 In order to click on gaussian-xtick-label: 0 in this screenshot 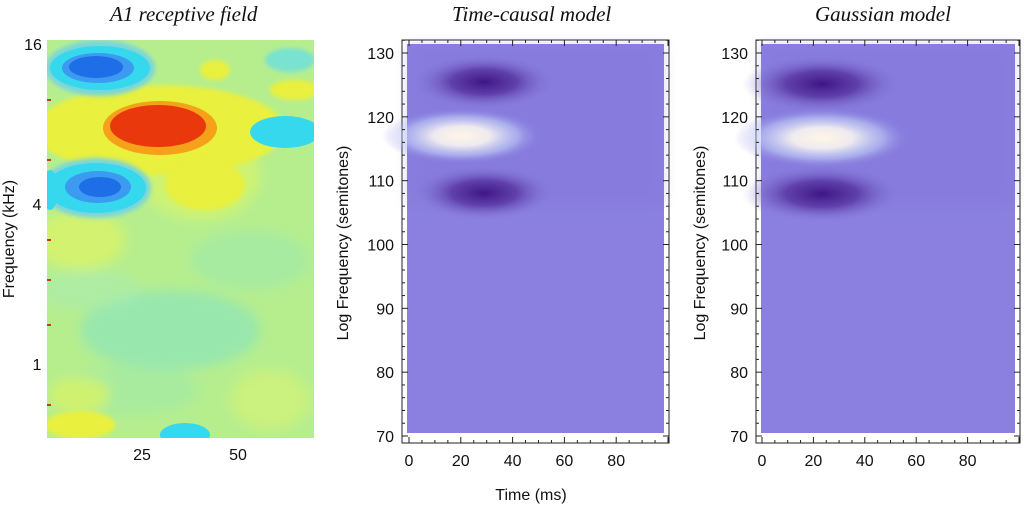, I will do `click(762, 461)`.